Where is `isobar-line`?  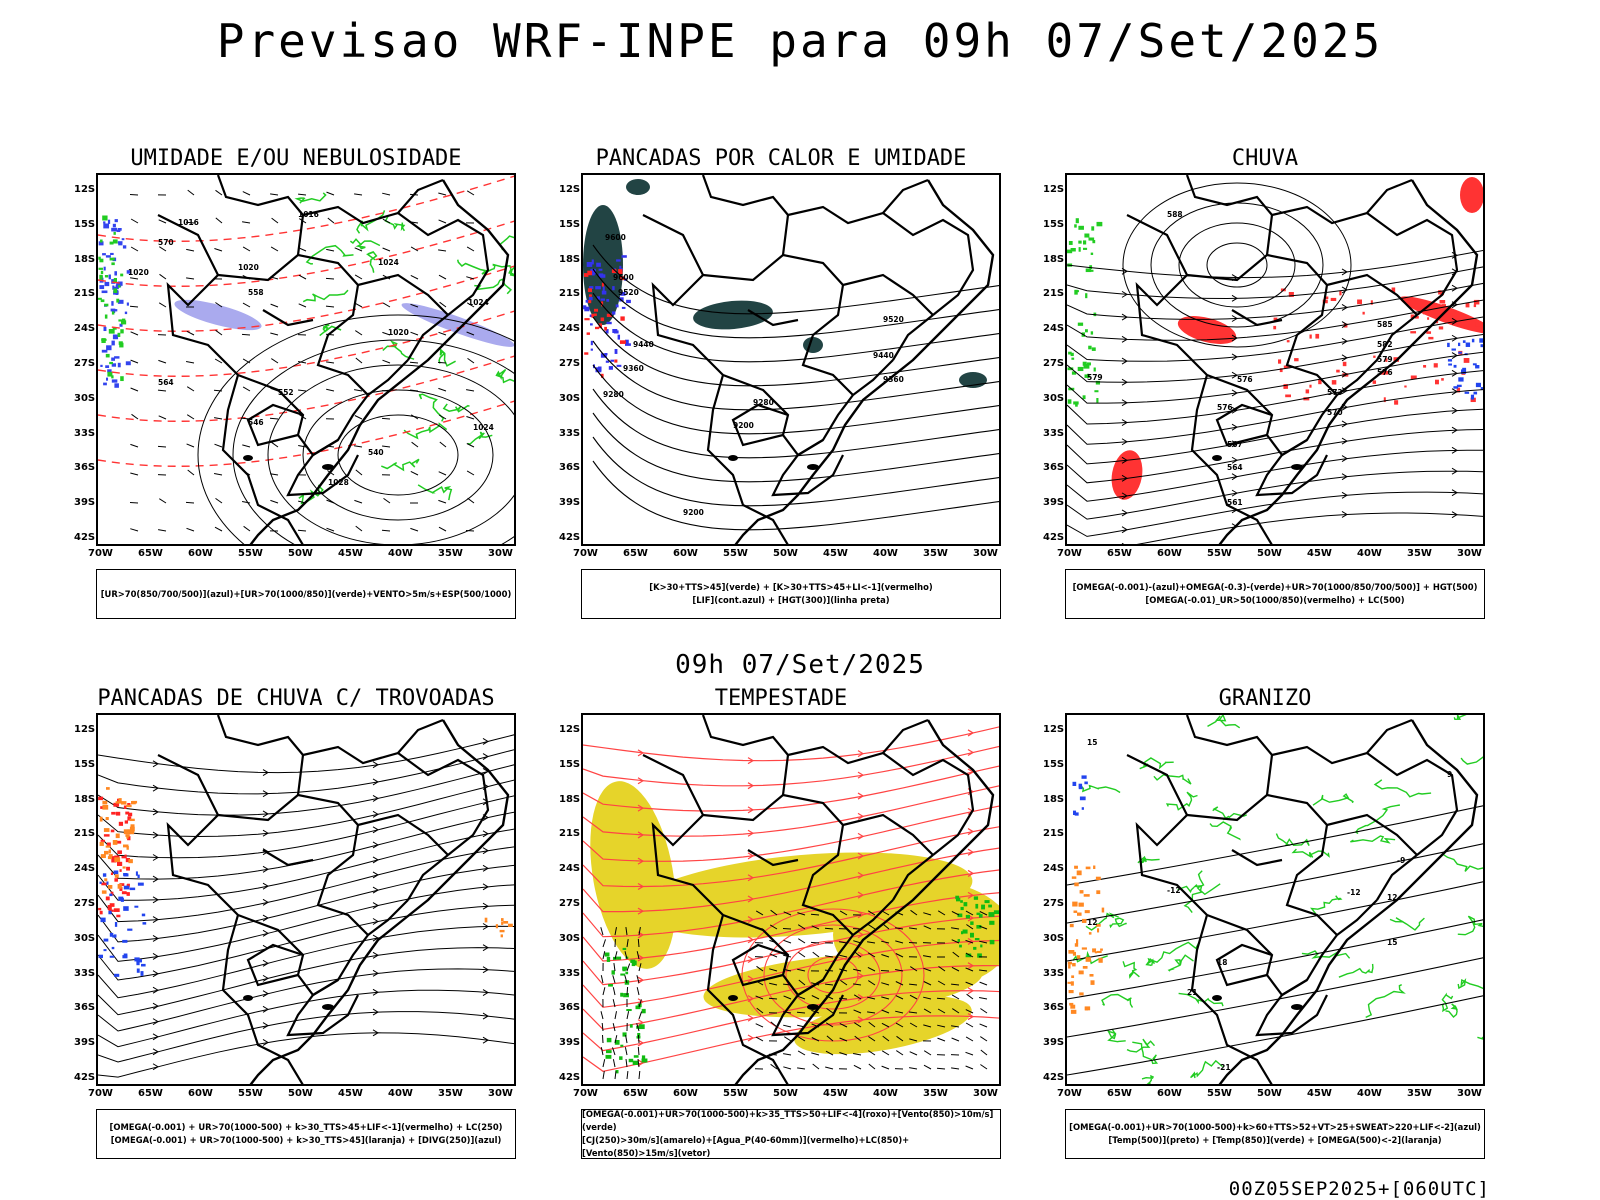
isobar-line is located at coordinates (373, 441).